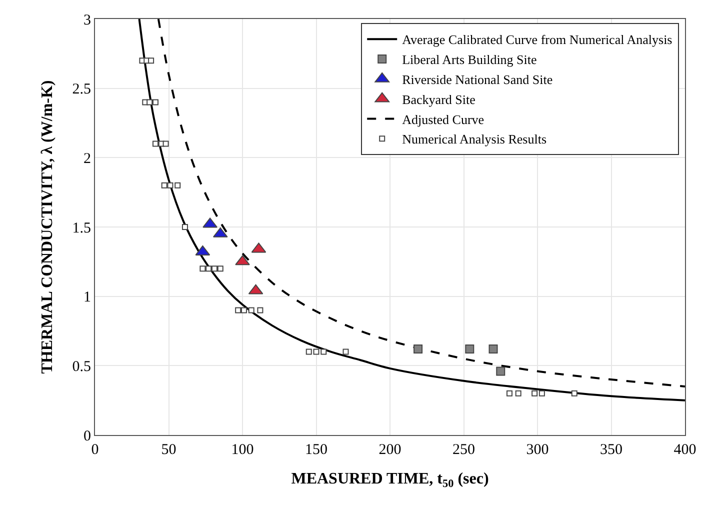  Describe the element at coordinates (443, 119) in the screenshot. I see `legend-label: Adjusted Curve` at that location.